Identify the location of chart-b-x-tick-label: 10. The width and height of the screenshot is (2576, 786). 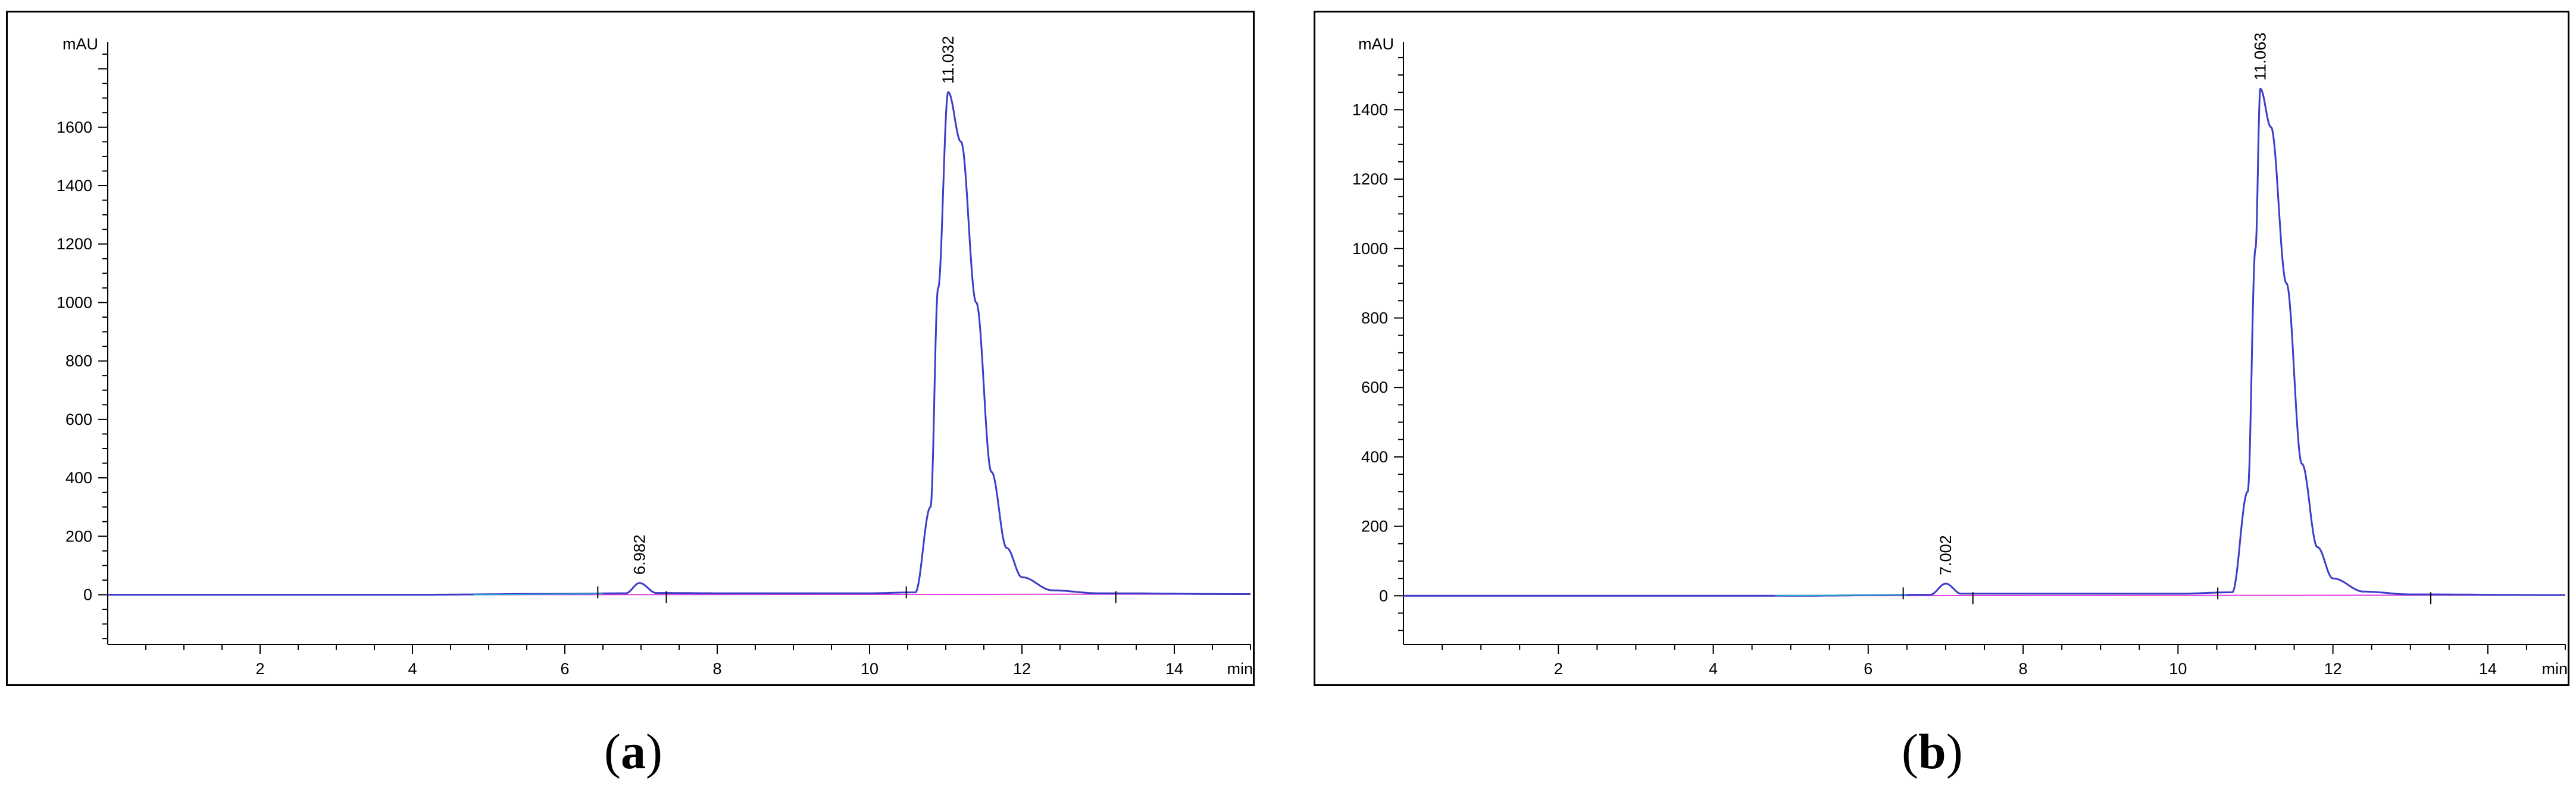
(2178, 669).